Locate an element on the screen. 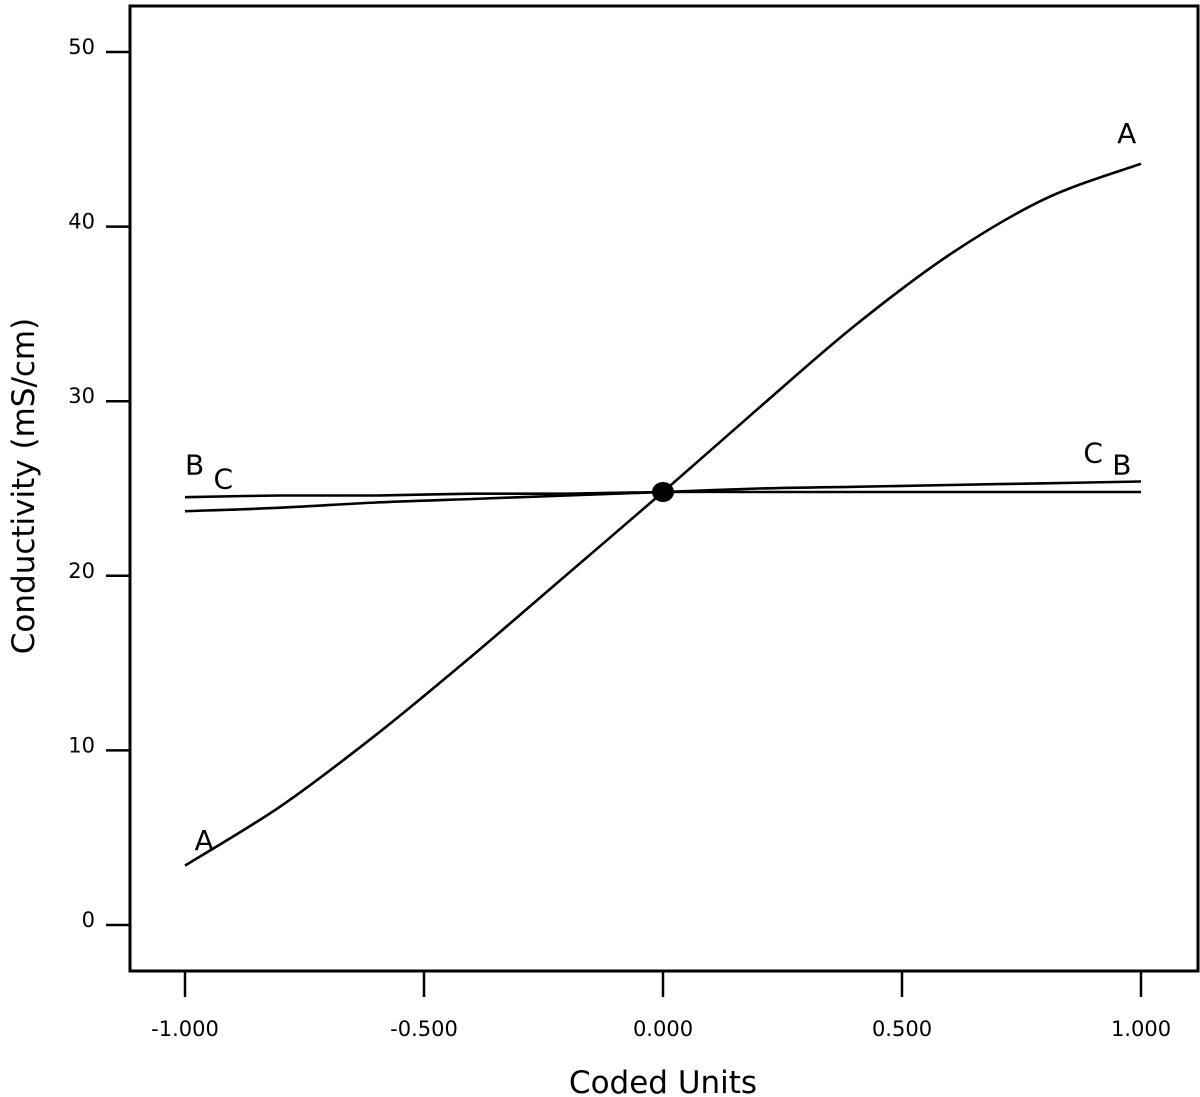 The width and height of the screenshot is (1200, 1097). y-tick-label: 40 is located at coordinates (81, 222).